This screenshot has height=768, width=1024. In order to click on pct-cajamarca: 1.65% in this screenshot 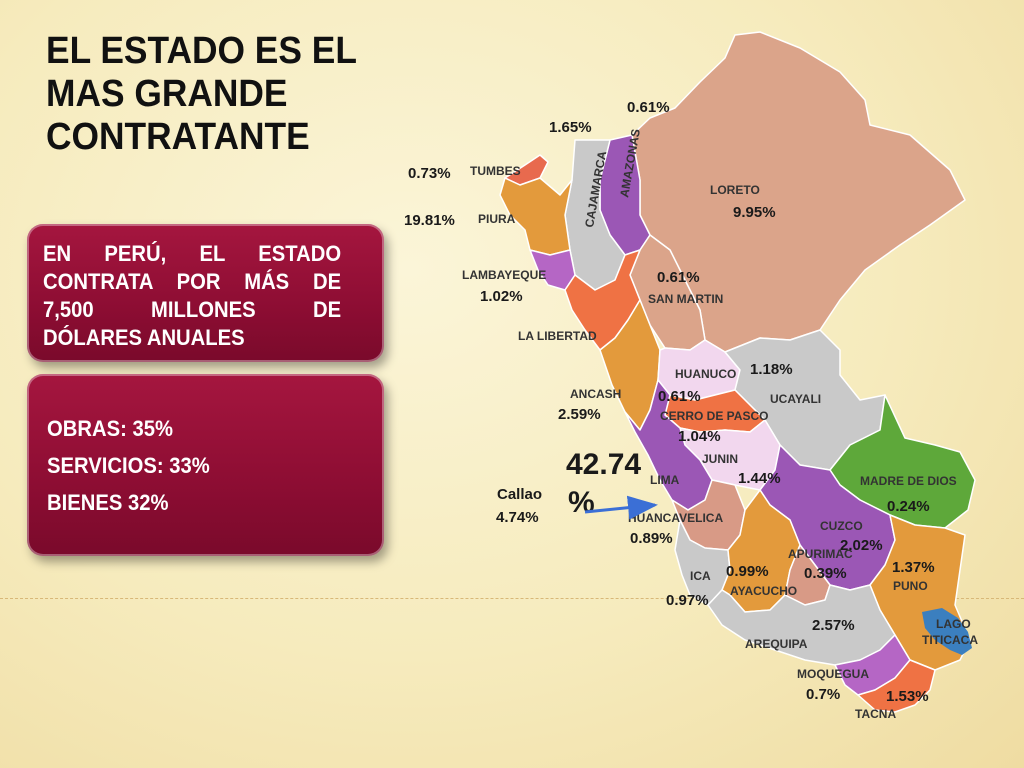, I will do `click(570, 127)`.